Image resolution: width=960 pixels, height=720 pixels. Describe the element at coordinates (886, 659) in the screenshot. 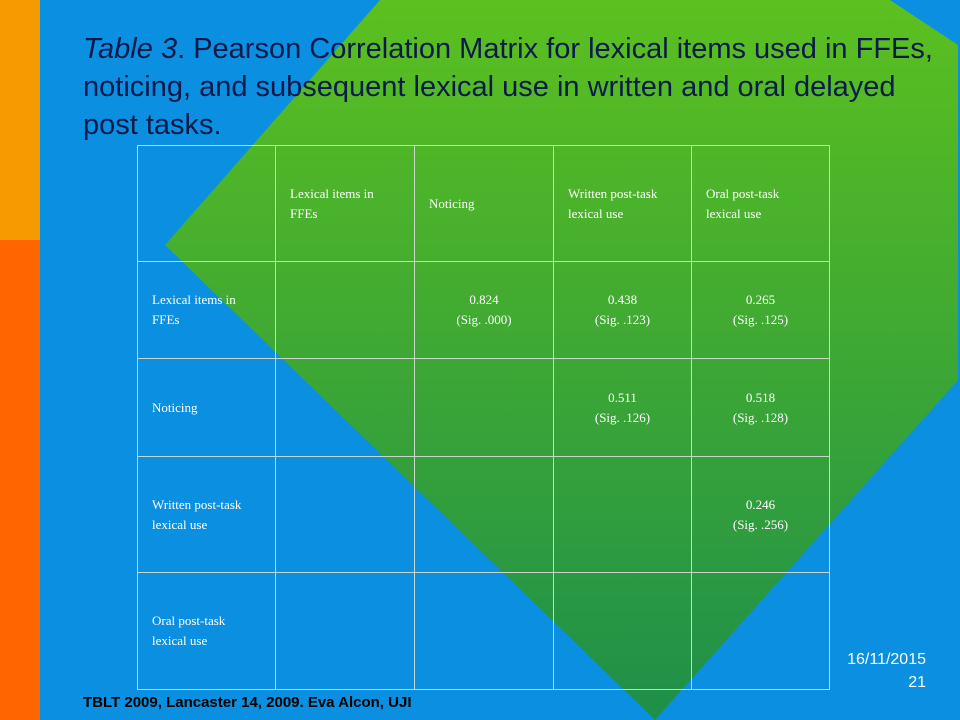

I see `slide-date: 16/11/2015` at that location.